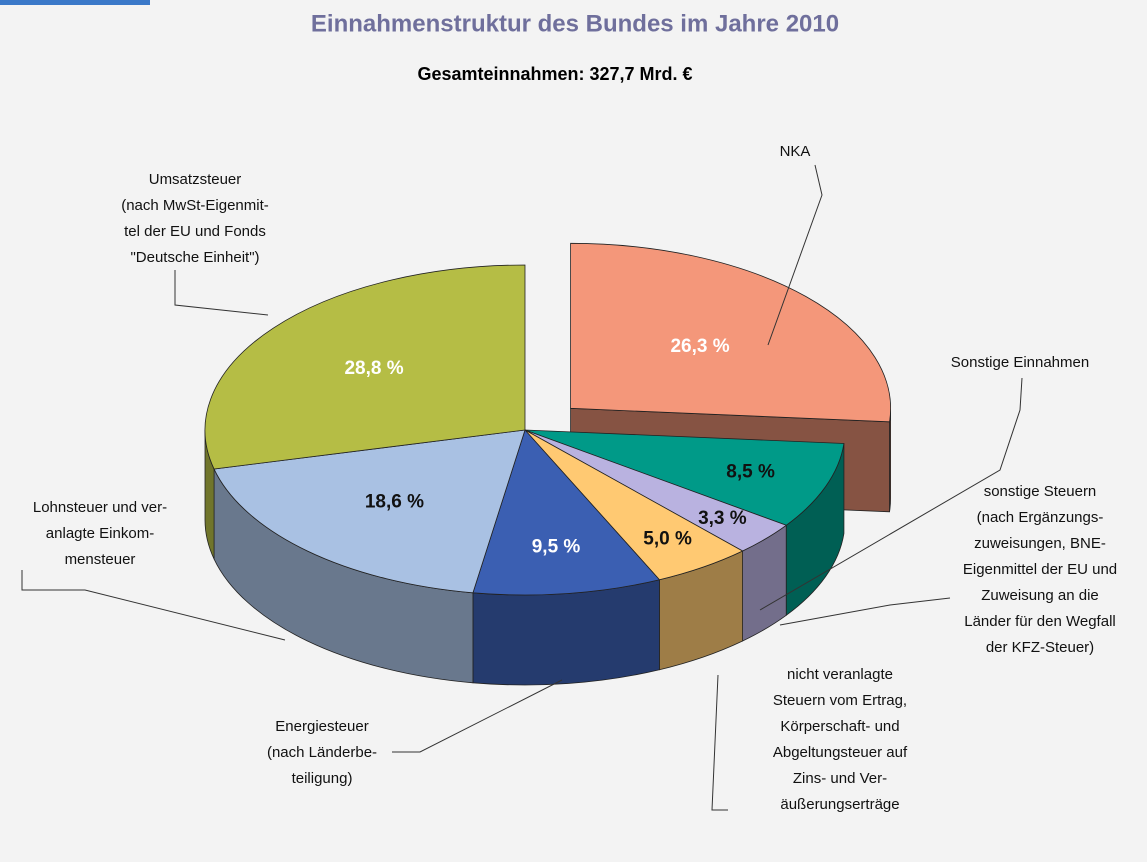 Image resolution: width=1147 pixels, height=862 pixels. Describe the element at coordinates (1040, 569) in the screenshot. I see `category-label: Eigenmittel der EU und` at that location.